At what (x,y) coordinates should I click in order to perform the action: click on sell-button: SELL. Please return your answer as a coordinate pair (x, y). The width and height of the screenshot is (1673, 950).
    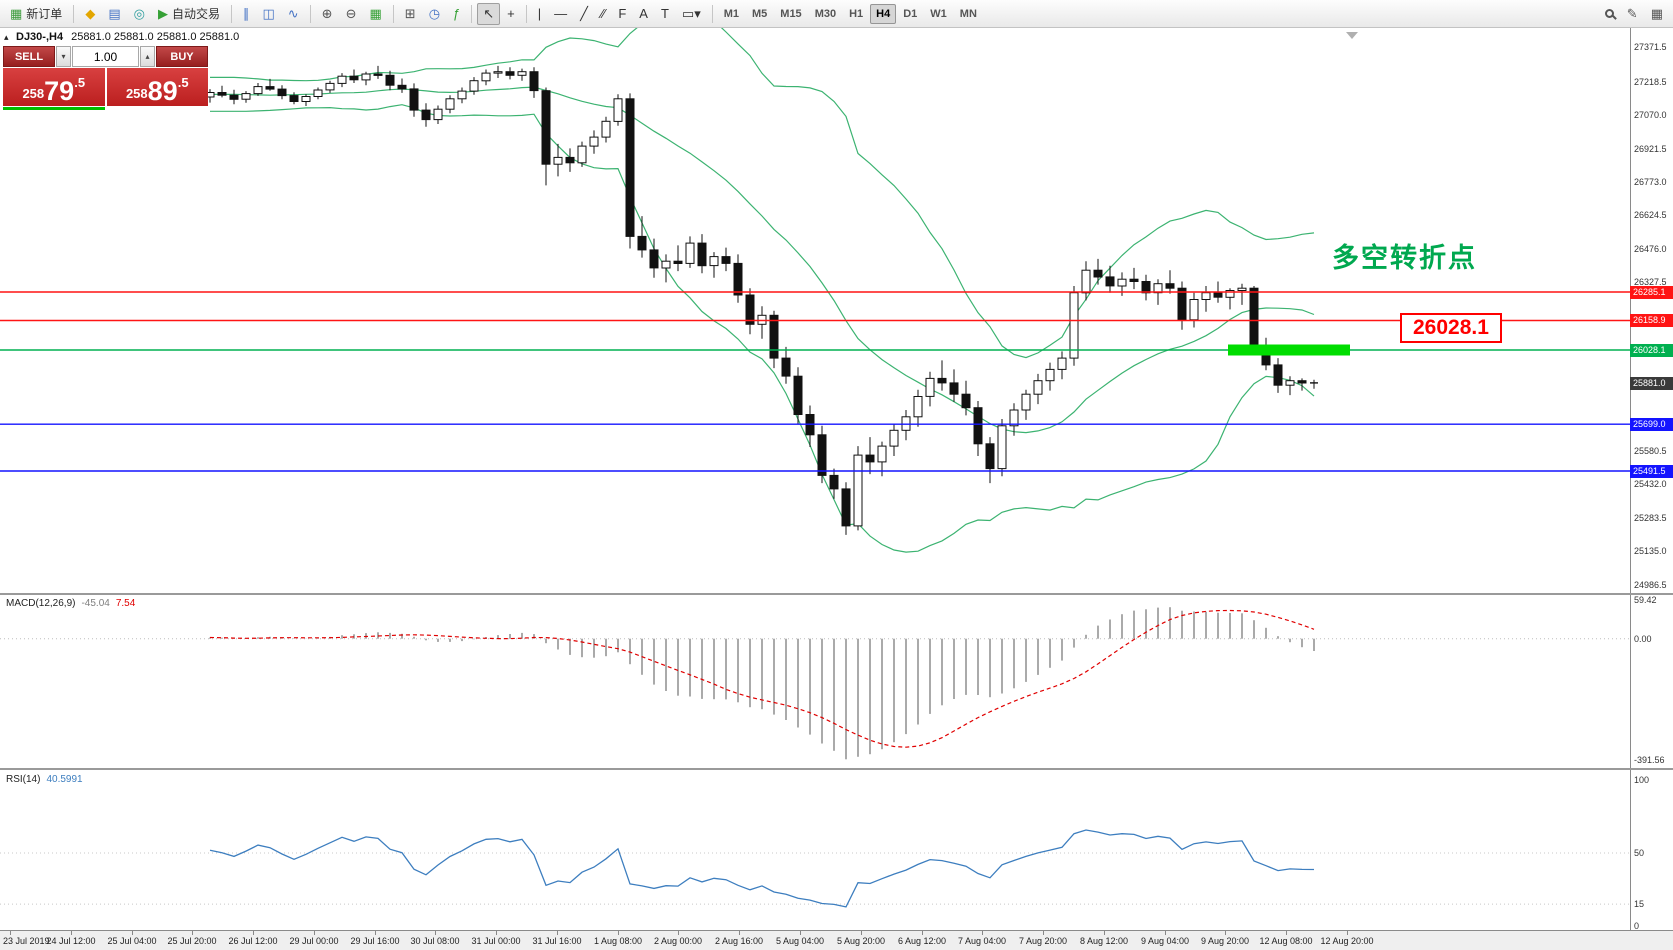
    Looking at the image, I should click on (29, 56).